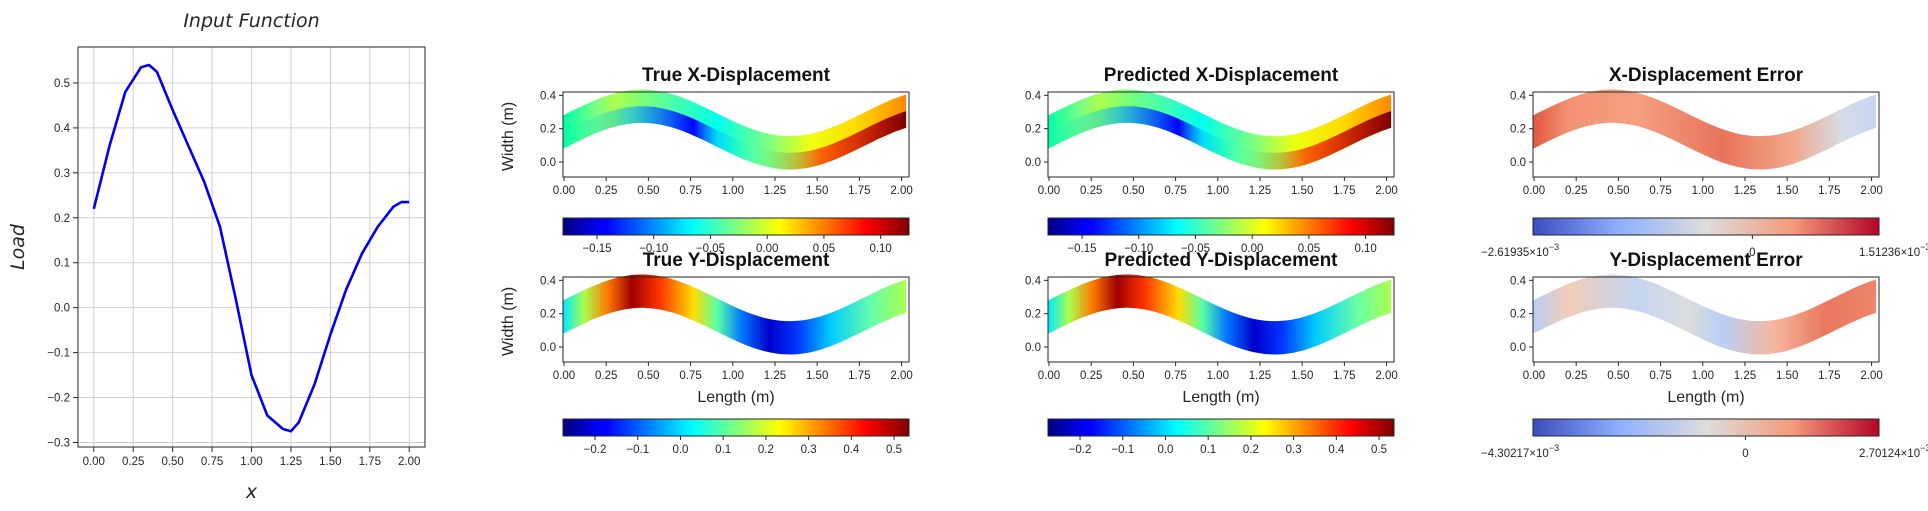  Describe the element at coordinates (1221, 226) in the screenshot. I see `pred_x-colorbar` at that location.